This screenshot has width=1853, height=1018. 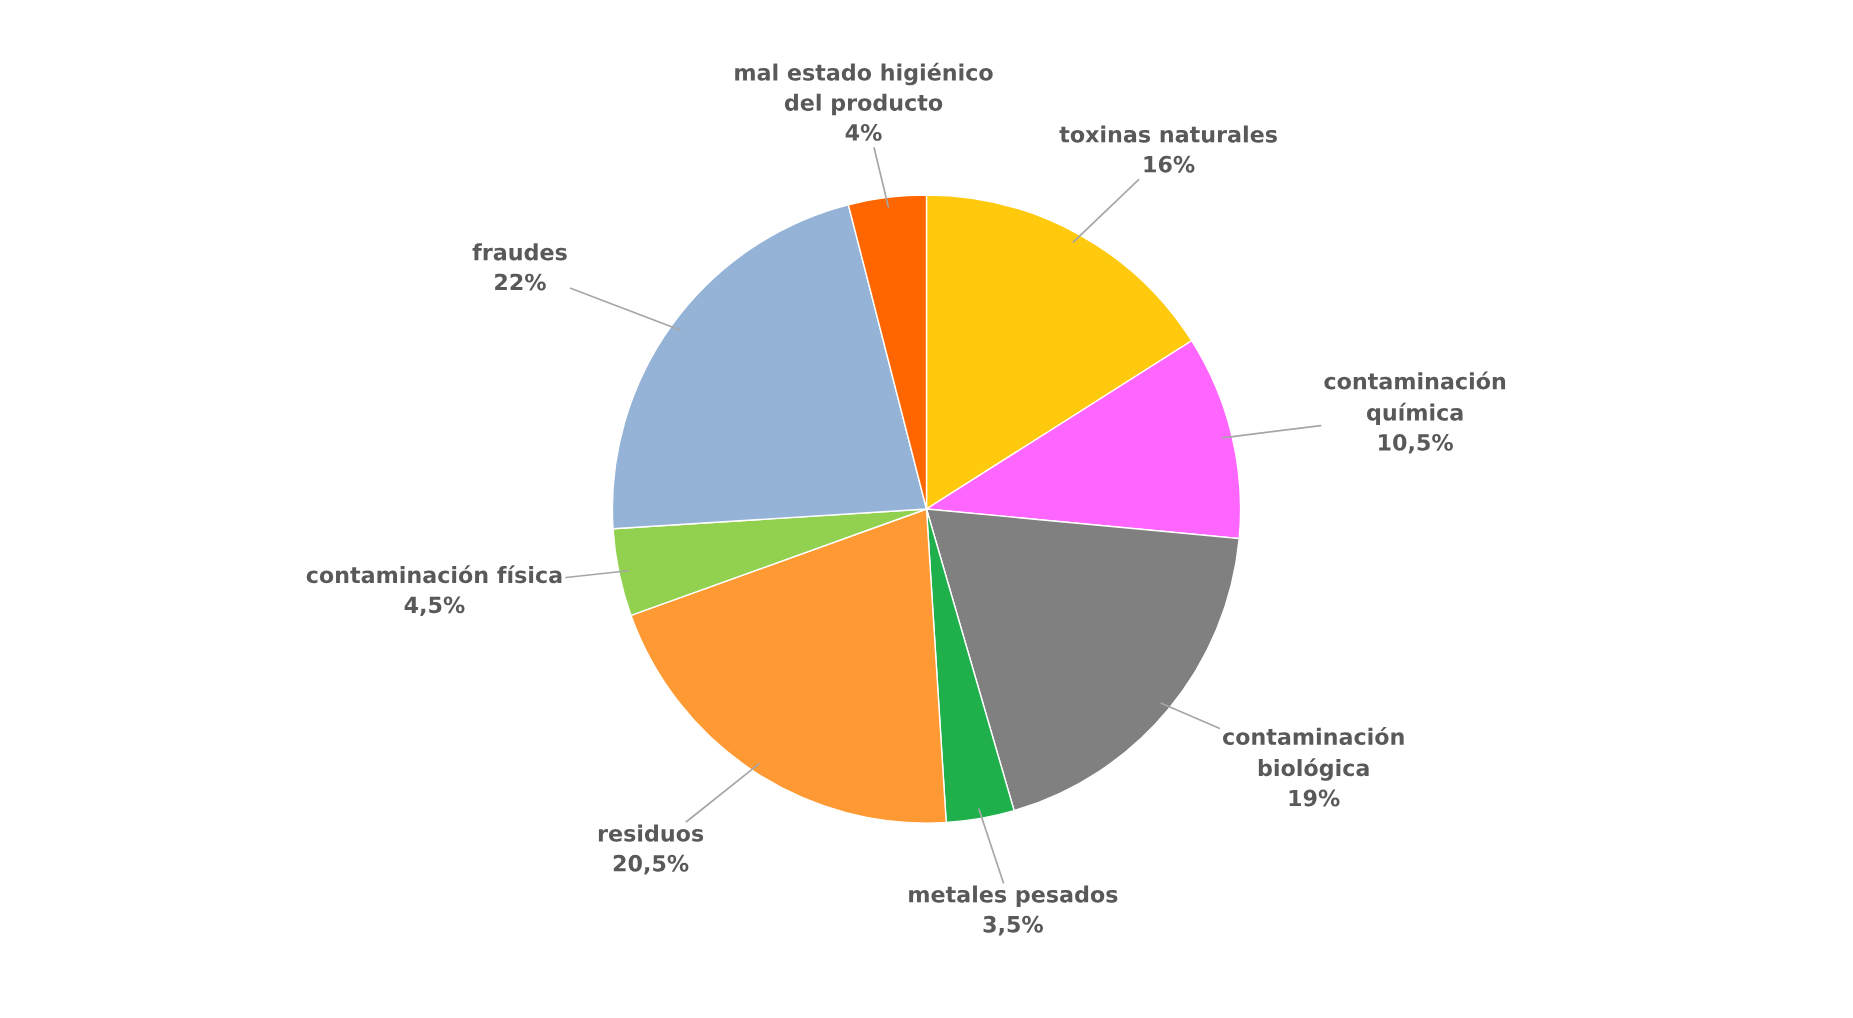 What do you see at coordinates (434, 574) in the screenshot?
I see `slice-label: contaminación física` at bounding box center [434, 574].